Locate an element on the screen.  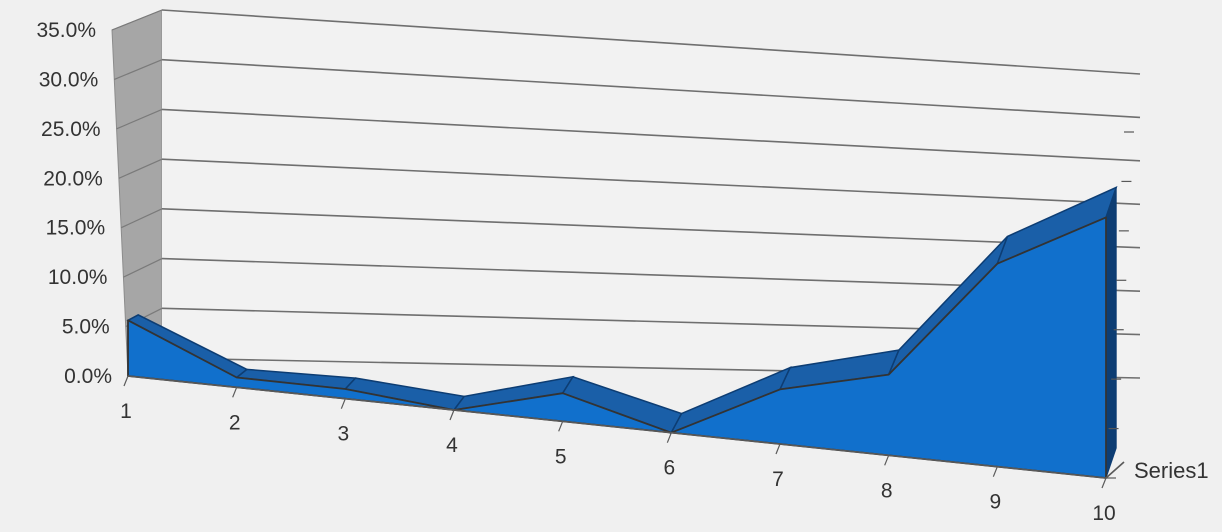
x-tick-label: 5 is located at coordinates (561, 456).